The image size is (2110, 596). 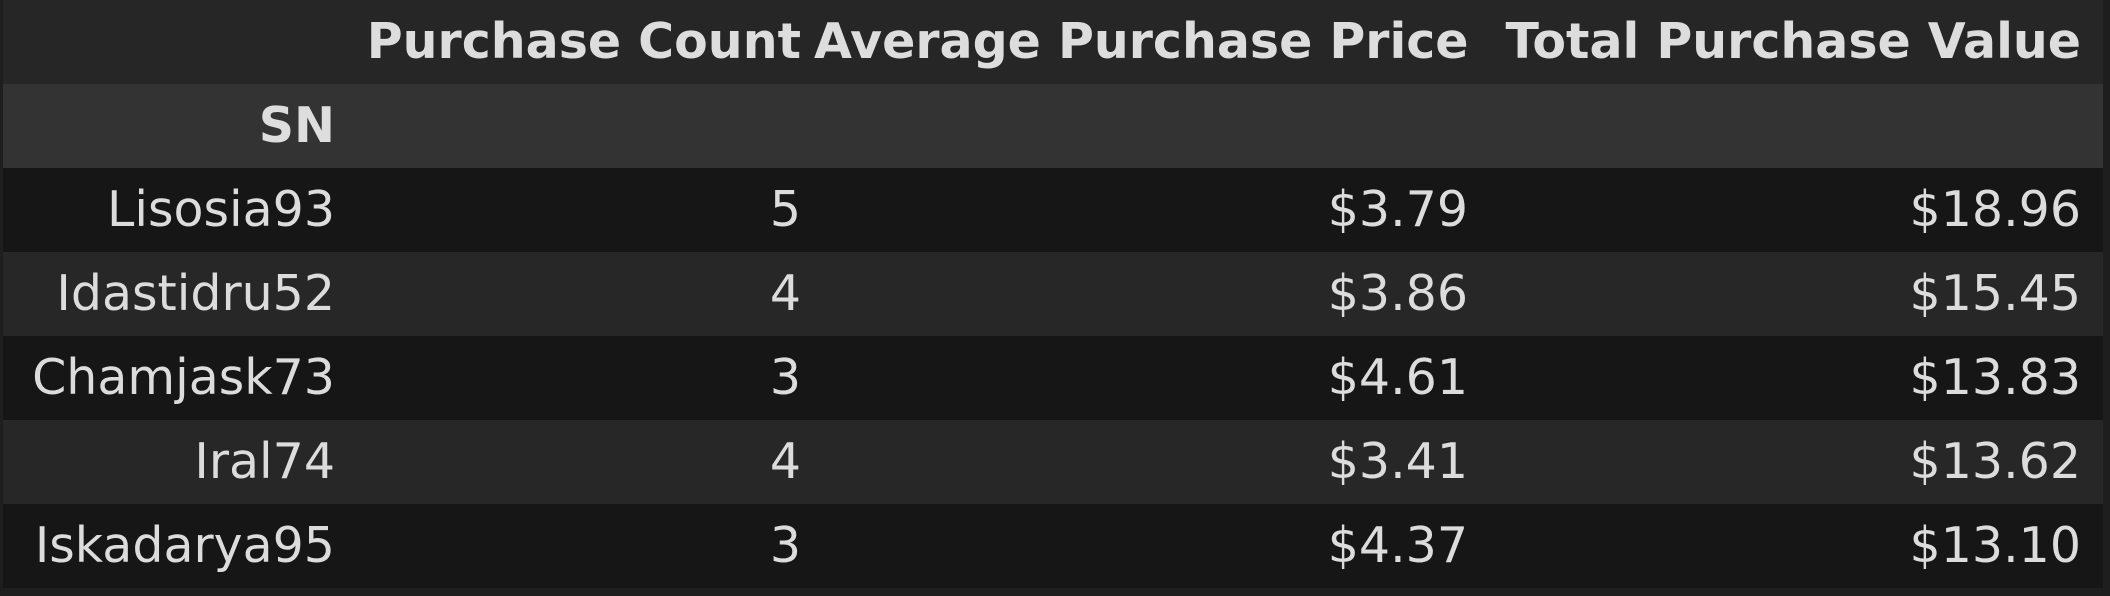 What do you see at coordinates (1796, 210) in the screenshot?
I see `row-total-purchase-value: $18.96` at bounding box center [1796, 210].